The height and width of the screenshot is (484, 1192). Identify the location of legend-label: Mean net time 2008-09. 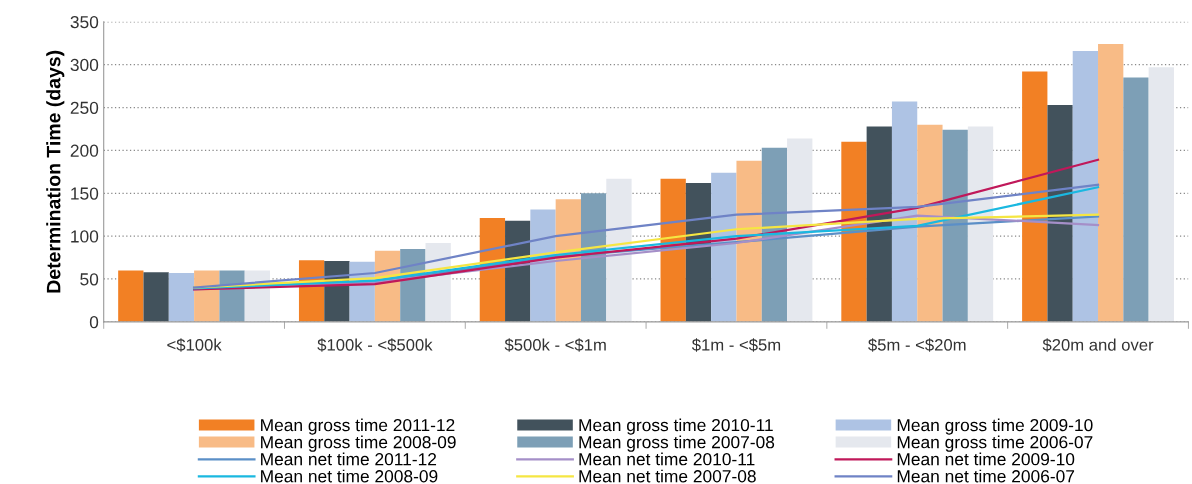
(349, 476).